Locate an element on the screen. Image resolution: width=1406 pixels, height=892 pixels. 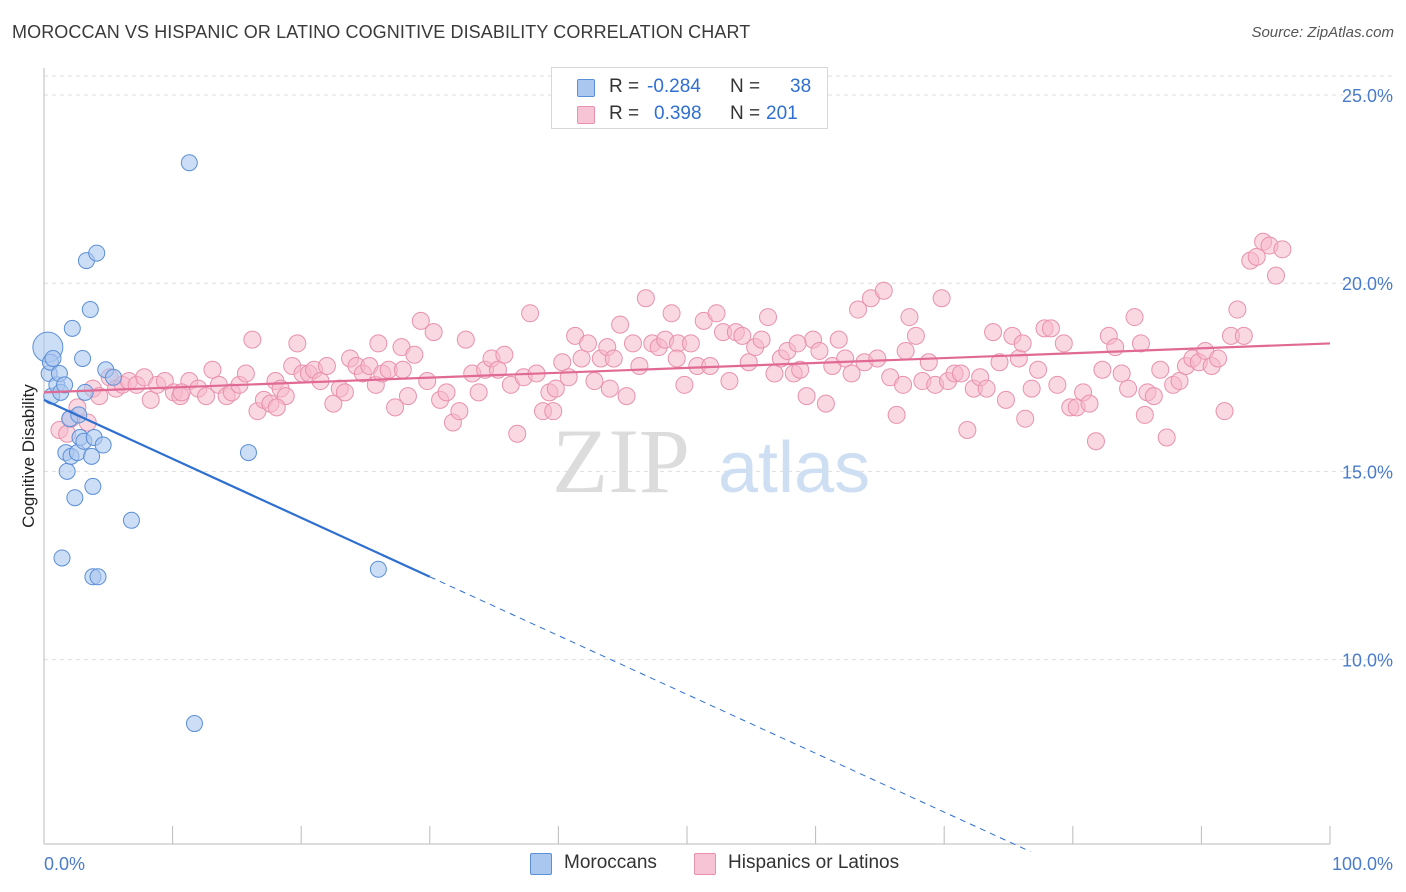
y-tick-label: 15.0% is located at coordinates (1367, 472).